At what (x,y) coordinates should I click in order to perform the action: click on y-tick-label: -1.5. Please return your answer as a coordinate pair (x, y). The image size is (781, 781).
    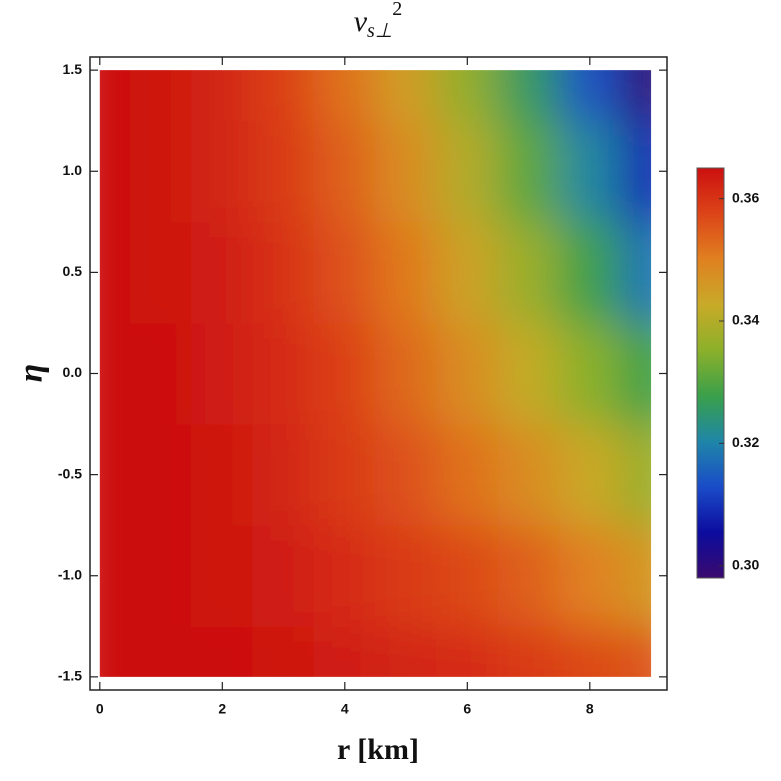
    Looking at the image, I should click on (70, 676).